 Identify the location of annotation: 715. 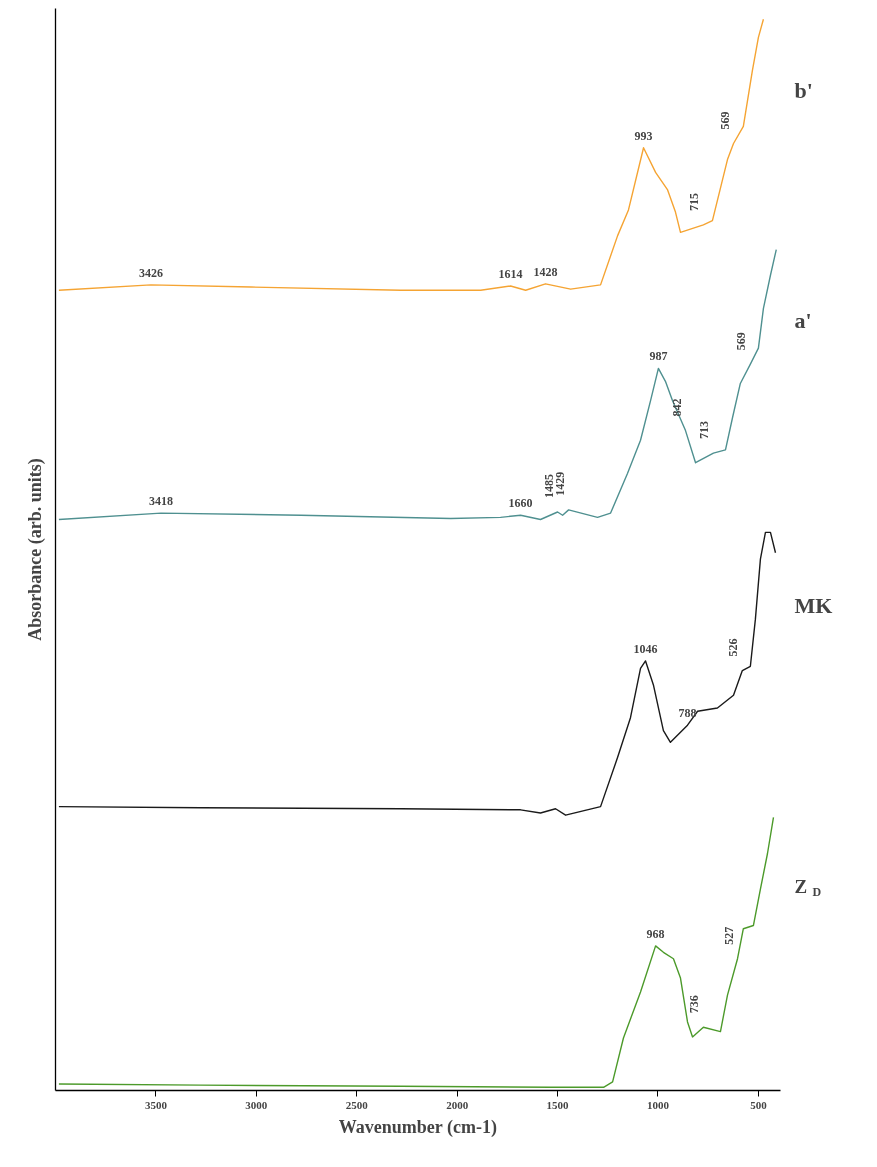
(694, 201).